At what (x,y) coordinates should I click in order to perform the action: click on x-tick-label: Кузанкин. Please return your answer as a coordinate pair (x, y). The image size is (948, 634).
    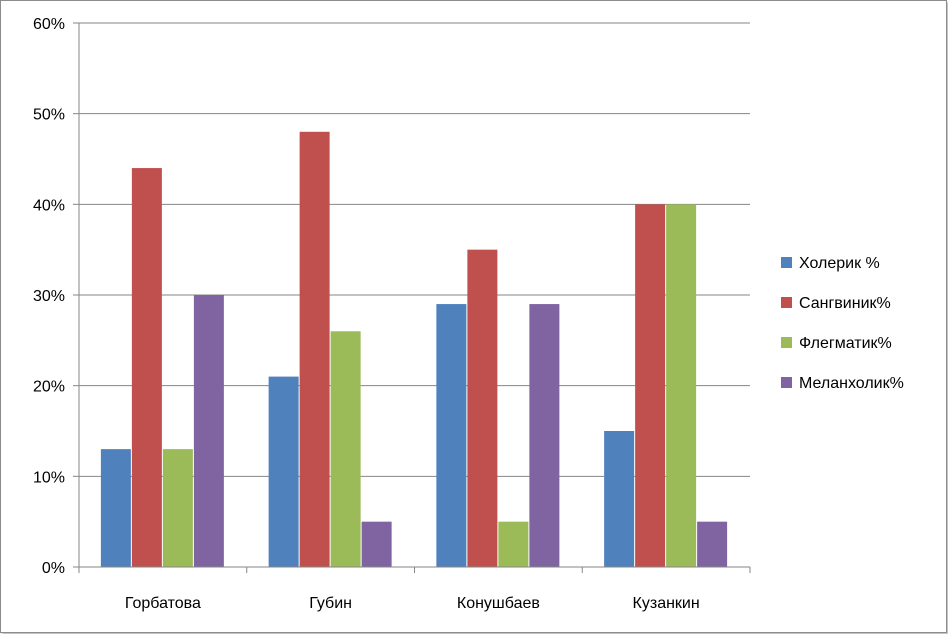
    Looking at the image, I should click on (666, 603).